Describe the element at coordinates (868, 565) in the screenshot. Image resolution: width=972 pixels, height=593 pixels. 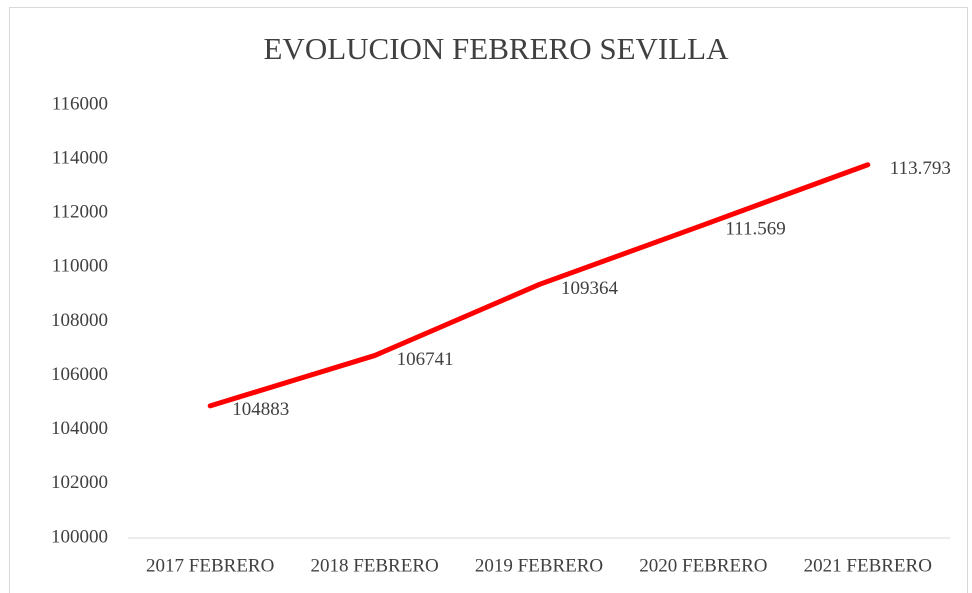
I see `x-tick-label: 2021 FEBRERO` at that location.